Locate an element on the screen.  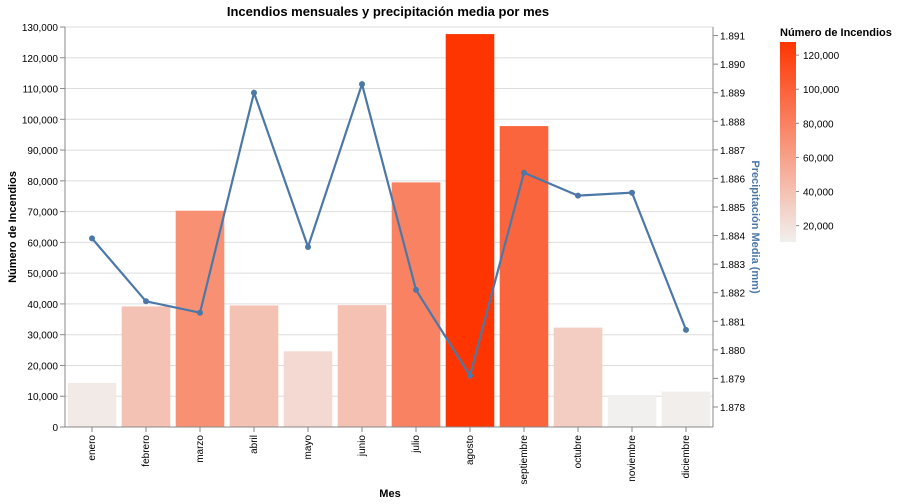
bar-julio is located at coordinates (416, 304).